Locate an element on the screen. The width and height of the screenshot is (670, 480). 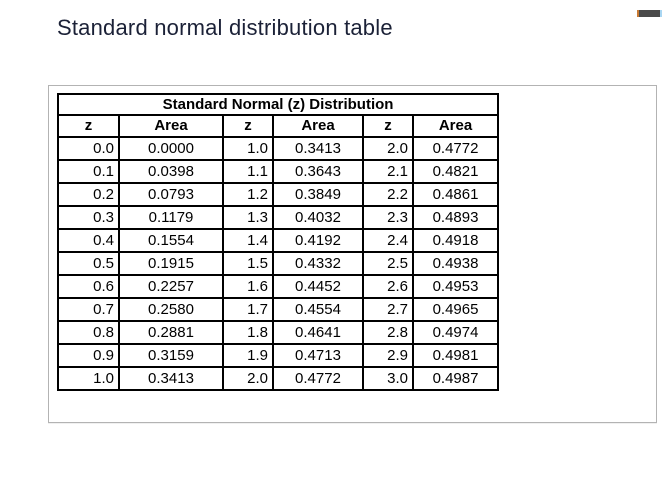
area-value-cell: 0.2580 is located at coordinates (171, 309).